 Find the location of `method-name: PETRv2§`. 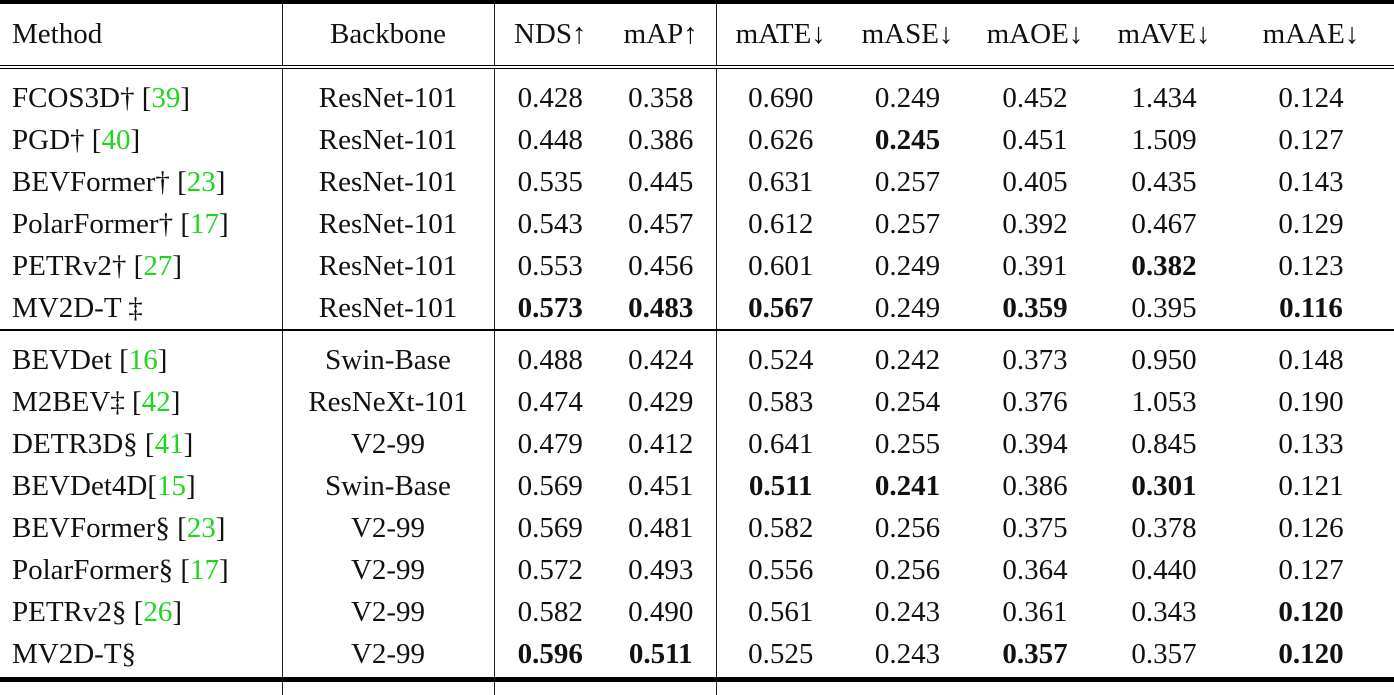

method-name: PETRv2§ is located at coordinates (69, 611).